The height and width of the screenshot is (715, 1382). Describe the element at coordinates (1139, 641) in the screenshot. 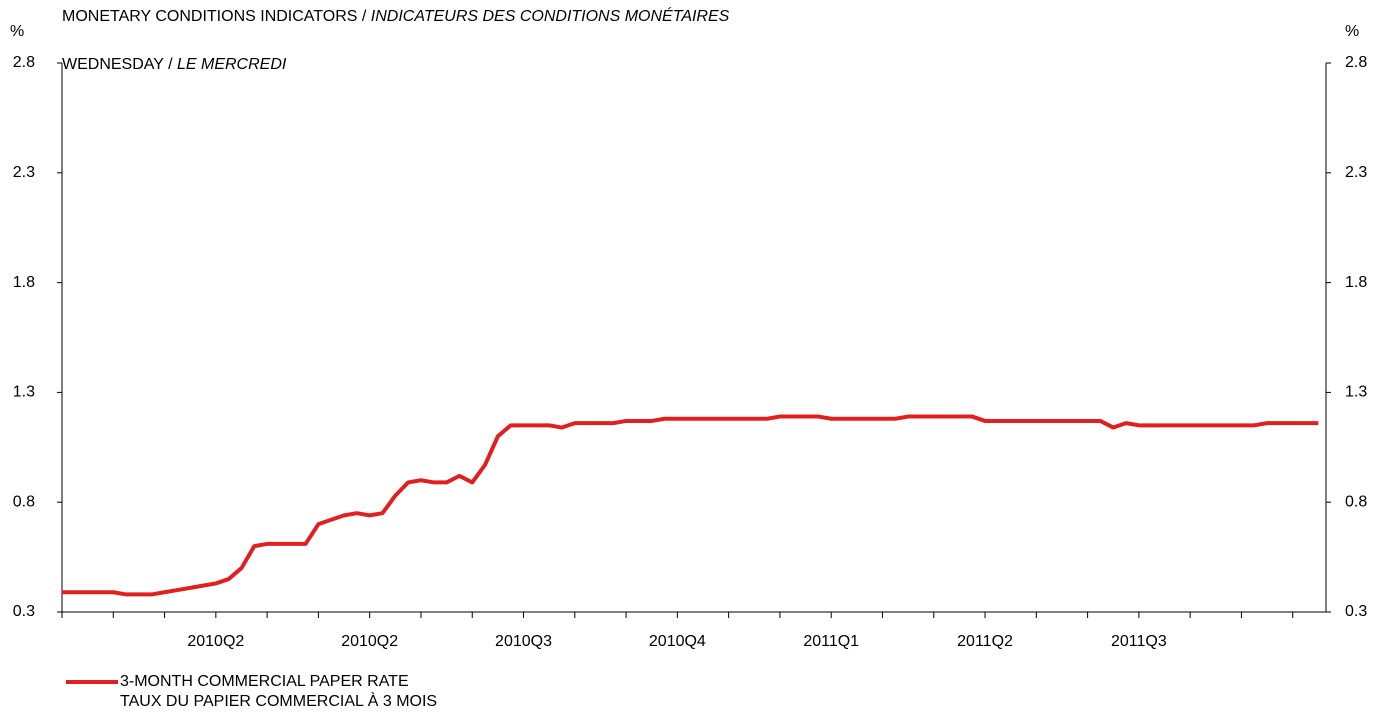

I see `x-tick-label: 2011Q3` at that location.